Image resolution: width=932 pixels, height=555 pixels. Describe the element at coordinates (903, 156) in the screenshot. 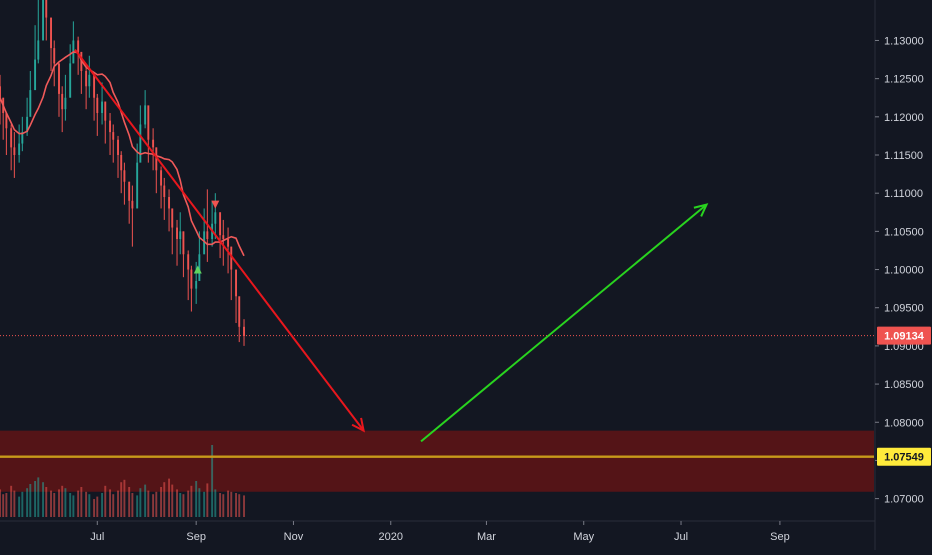

I see `price-tick-label: 1.11500` at that location.